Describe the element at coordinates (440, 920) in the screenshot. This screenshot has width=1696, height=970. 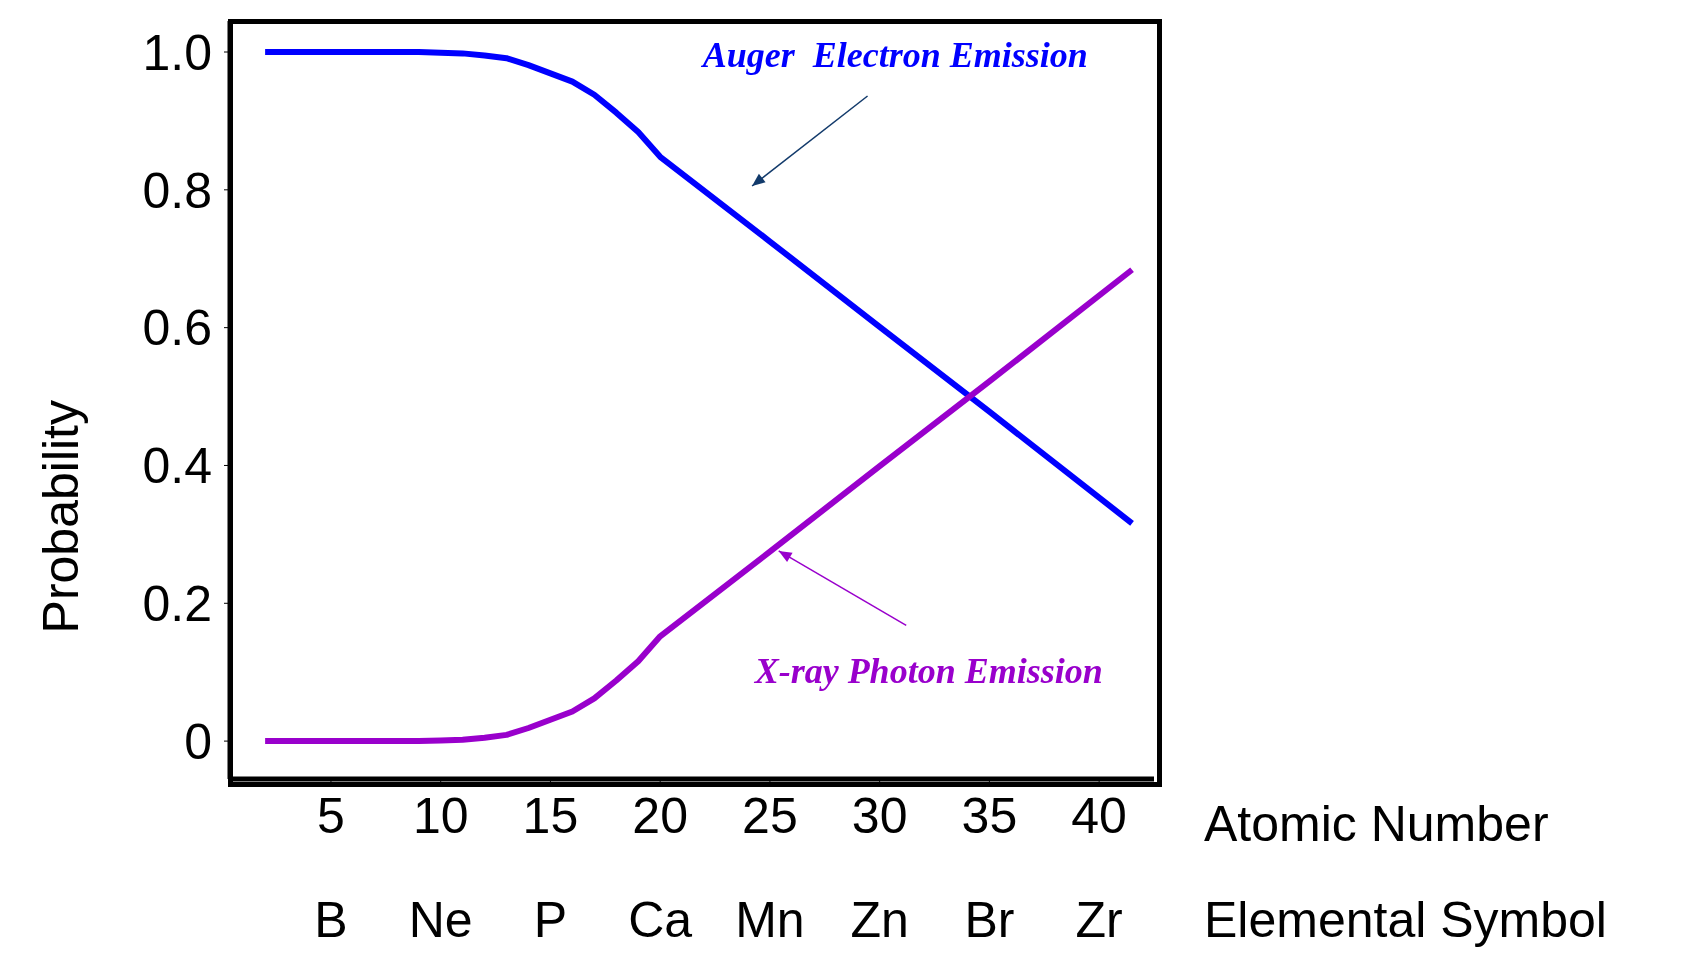
I see `text: Ne` at that location.